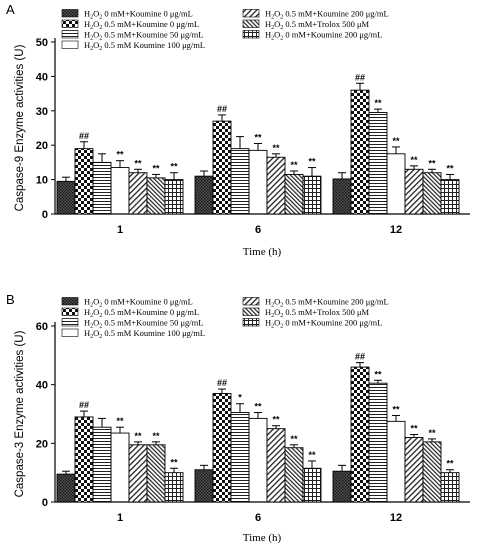 This screenshot has height=550, width=479. Describe the element at coordinates (262, 252) in the screenshot. I see `x-axis-label: Time (h)` at that location.